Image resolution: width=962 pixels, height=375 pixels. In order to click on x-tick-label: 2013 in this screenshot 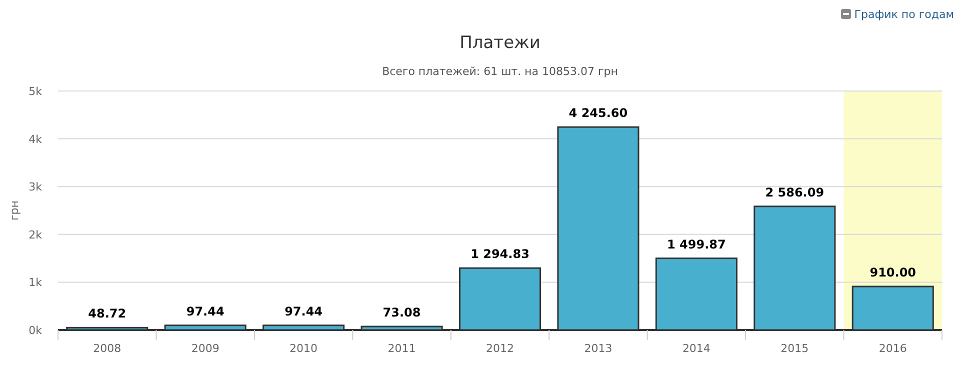, I will do `click(598, 348)`.